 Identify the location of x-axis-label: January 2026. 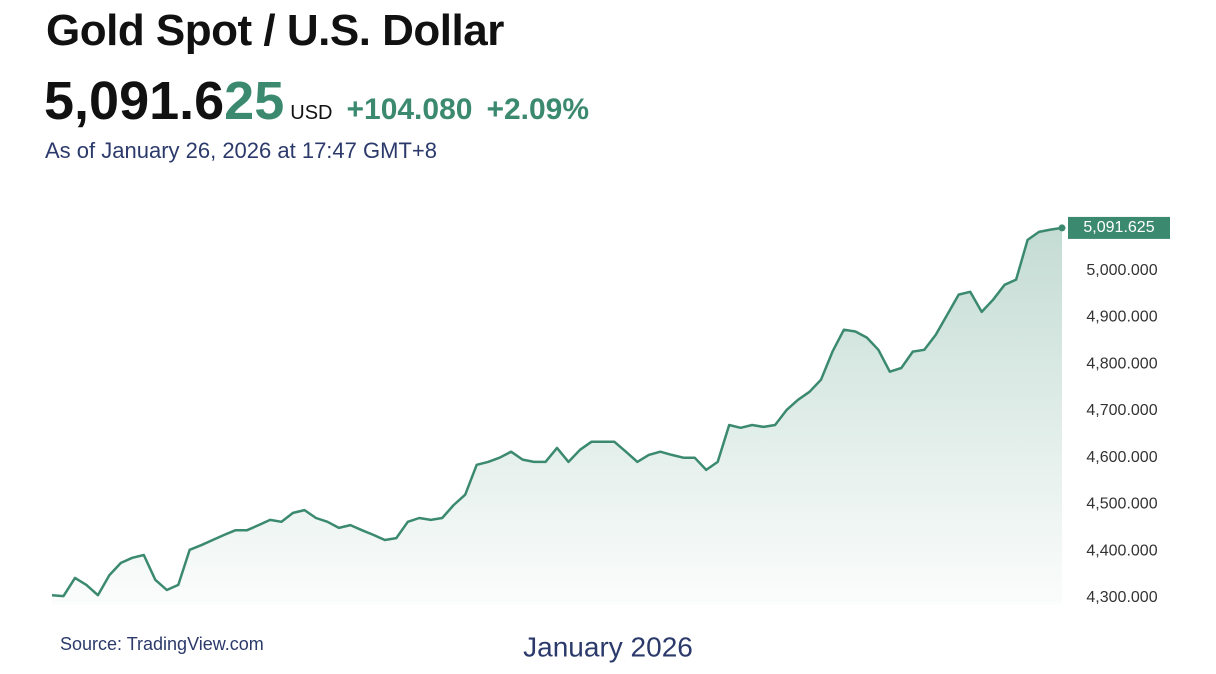
(608, 646).